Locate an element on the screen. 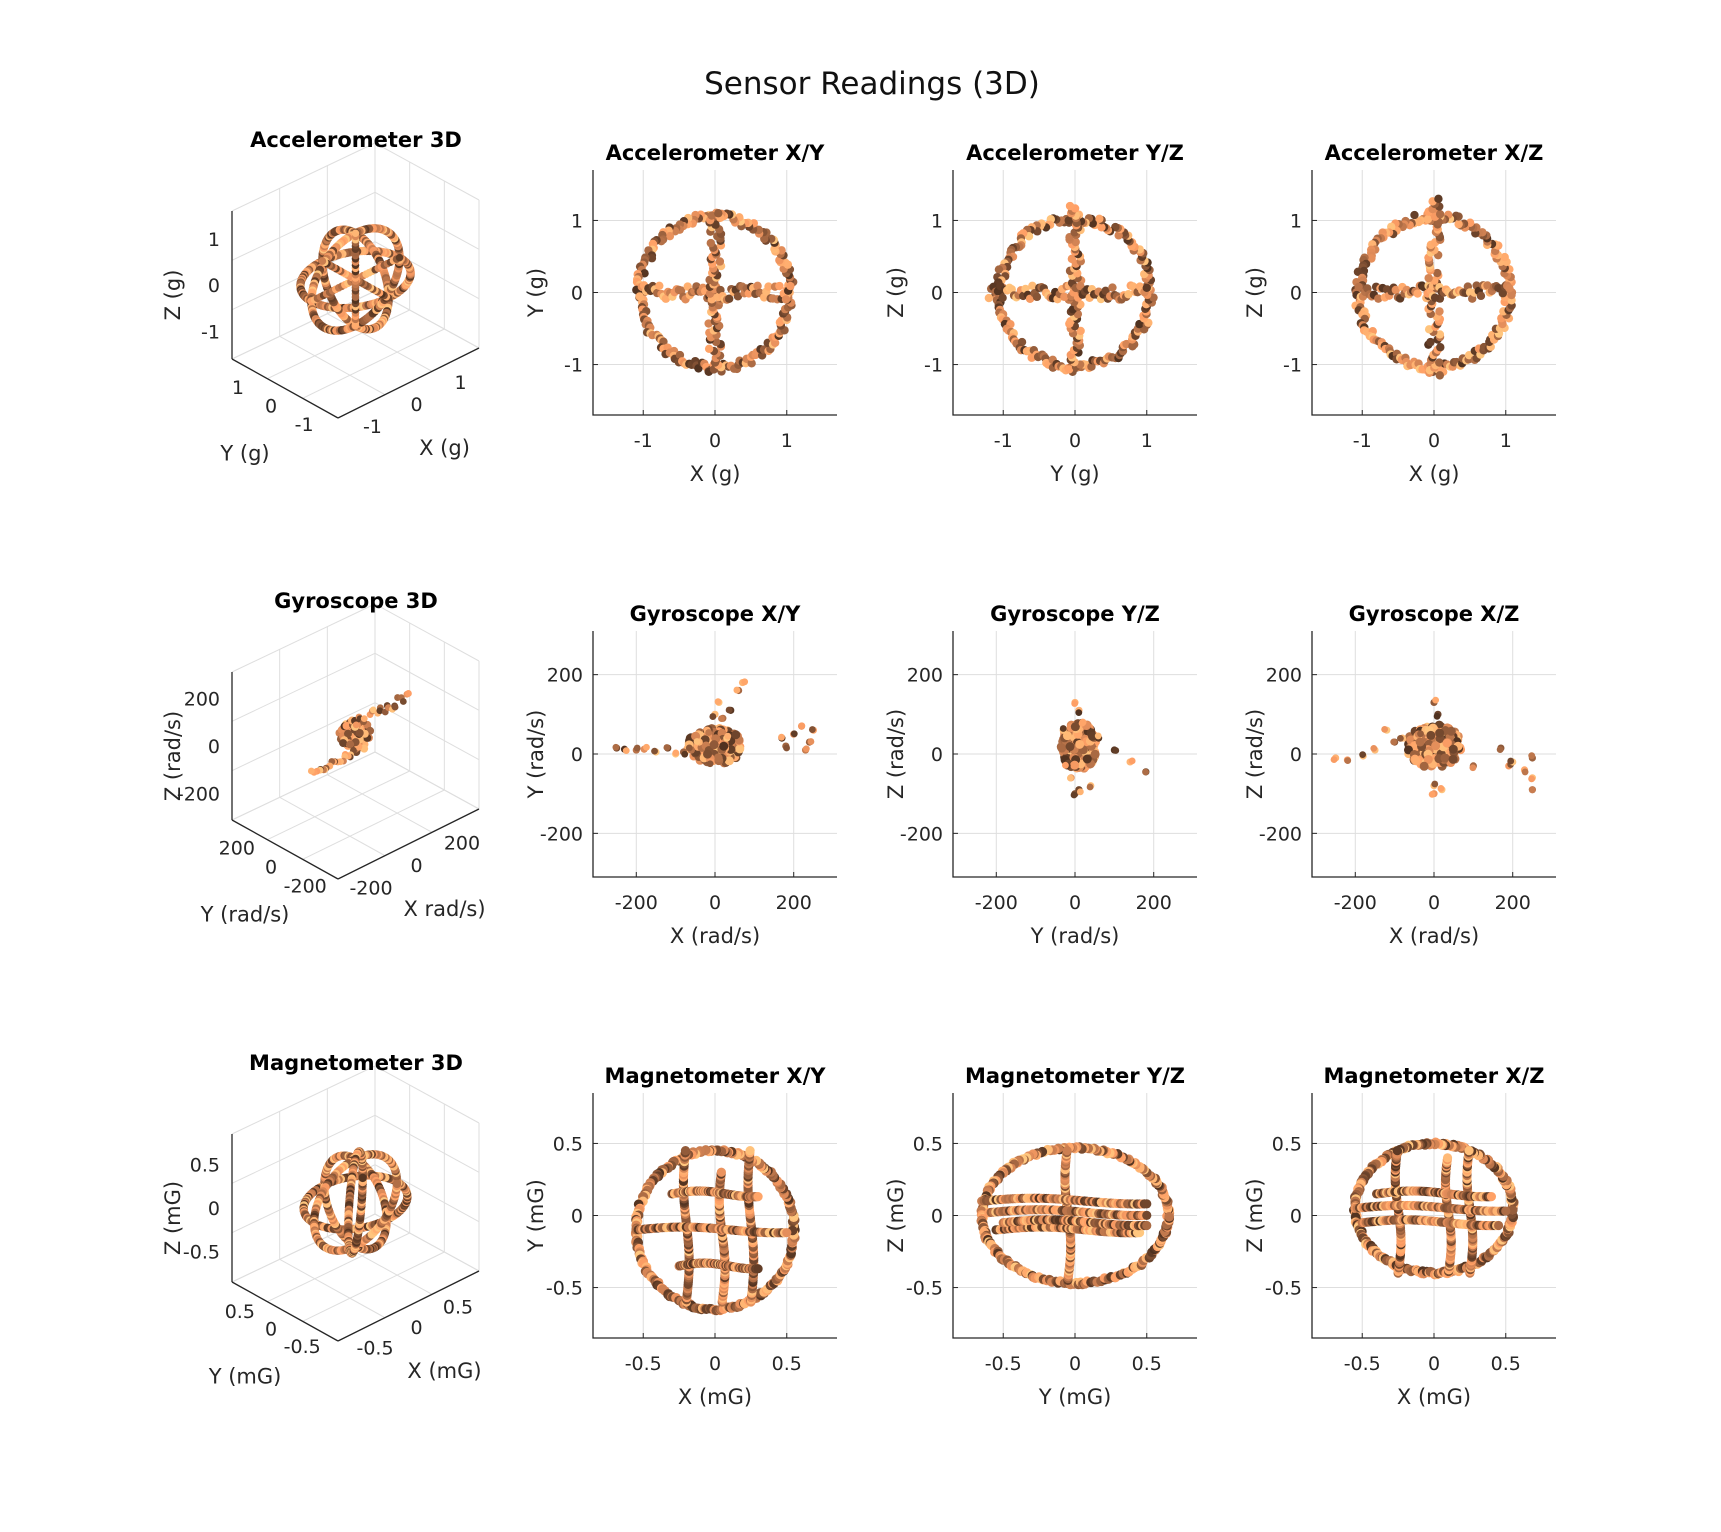 The image size is (1721, 1532). y-axis-label: Z (g) is located at coordinates (896, 292).